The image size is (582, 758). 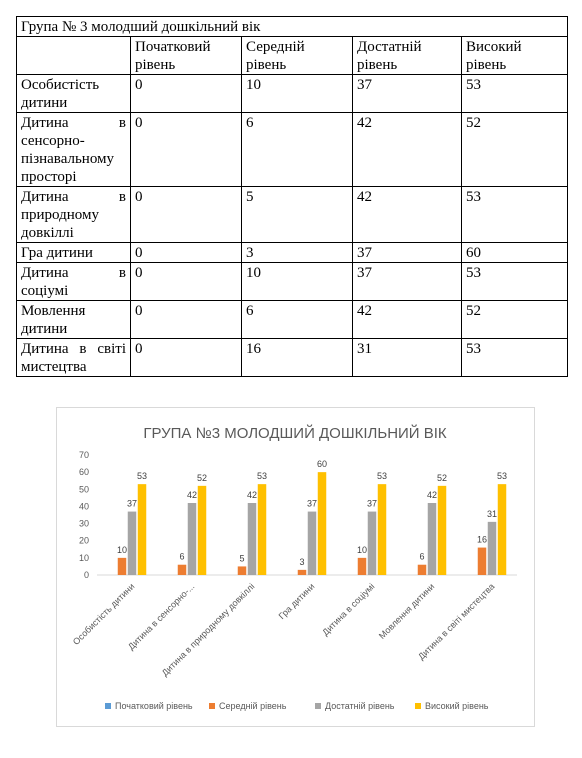 What do you see at coordinates (73, 214) in the screenshot?
I see `row-label: Дитина в природному довкіллі` at bounding box center [73, 214].